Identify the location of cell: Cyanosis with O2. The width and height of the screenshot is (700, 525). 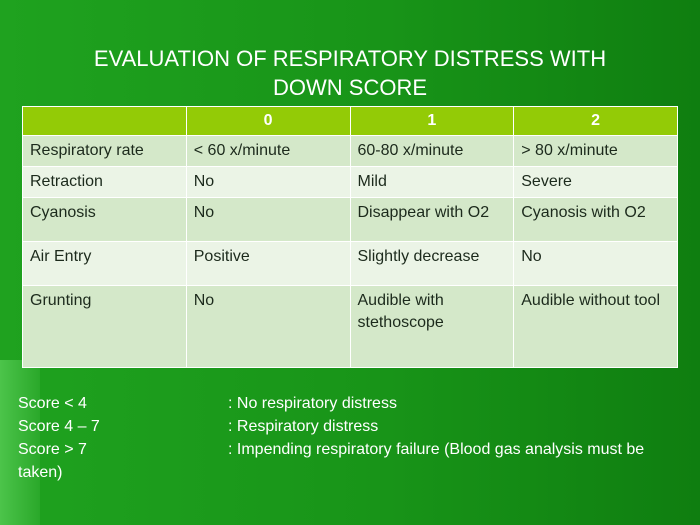
(595, 219).